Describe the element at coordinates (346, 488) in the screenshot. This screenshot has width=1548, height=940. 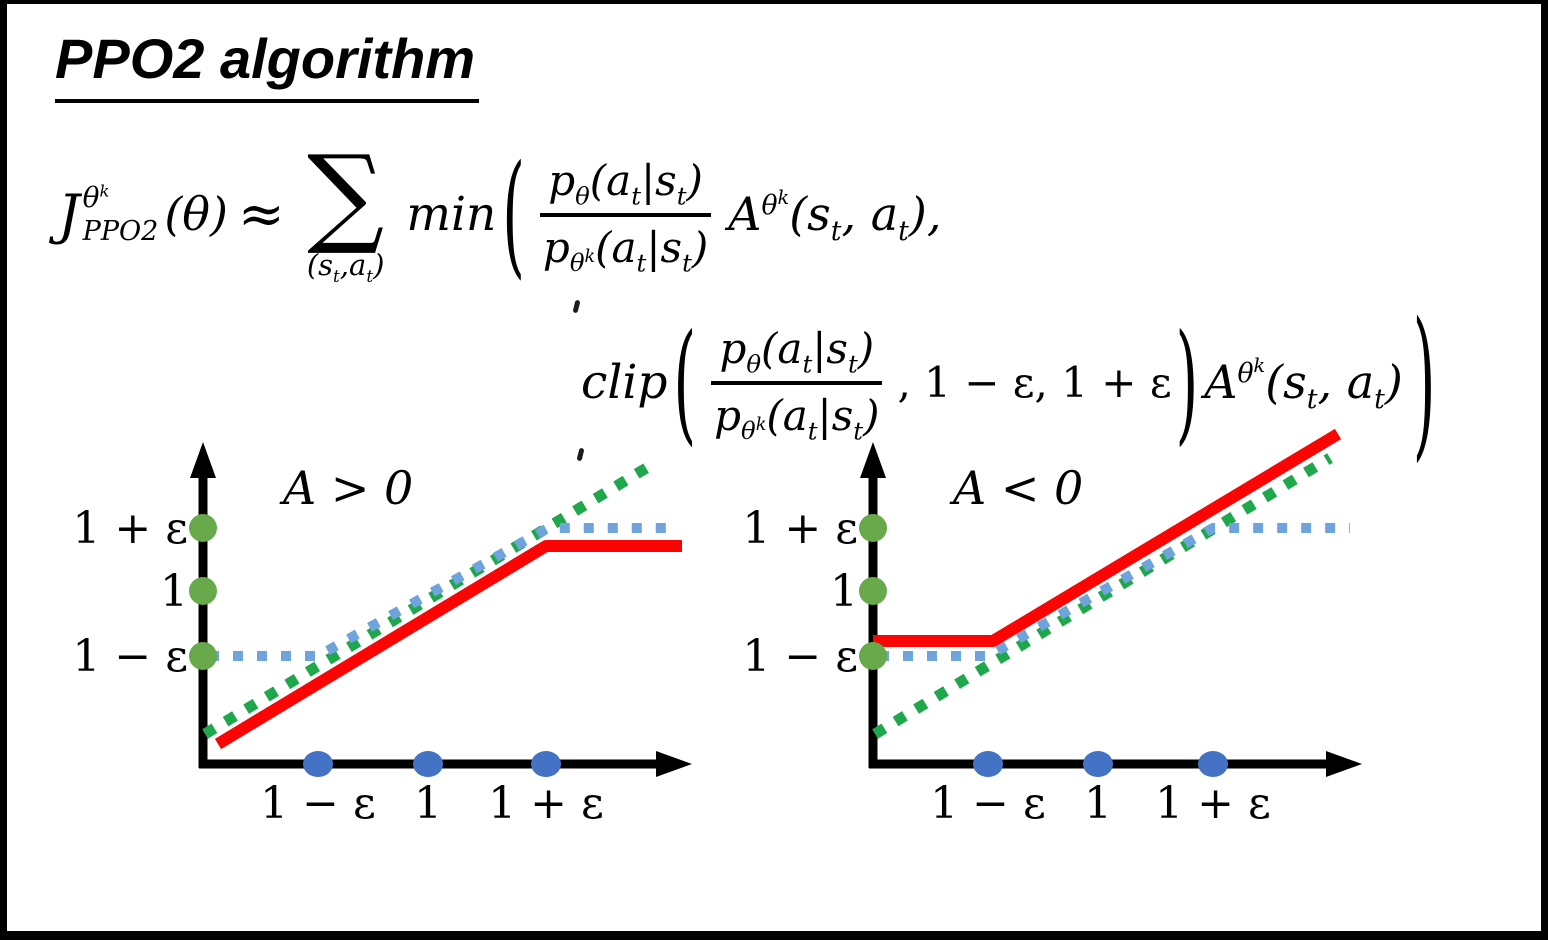
I see `condition-label: A > 0` at that location.